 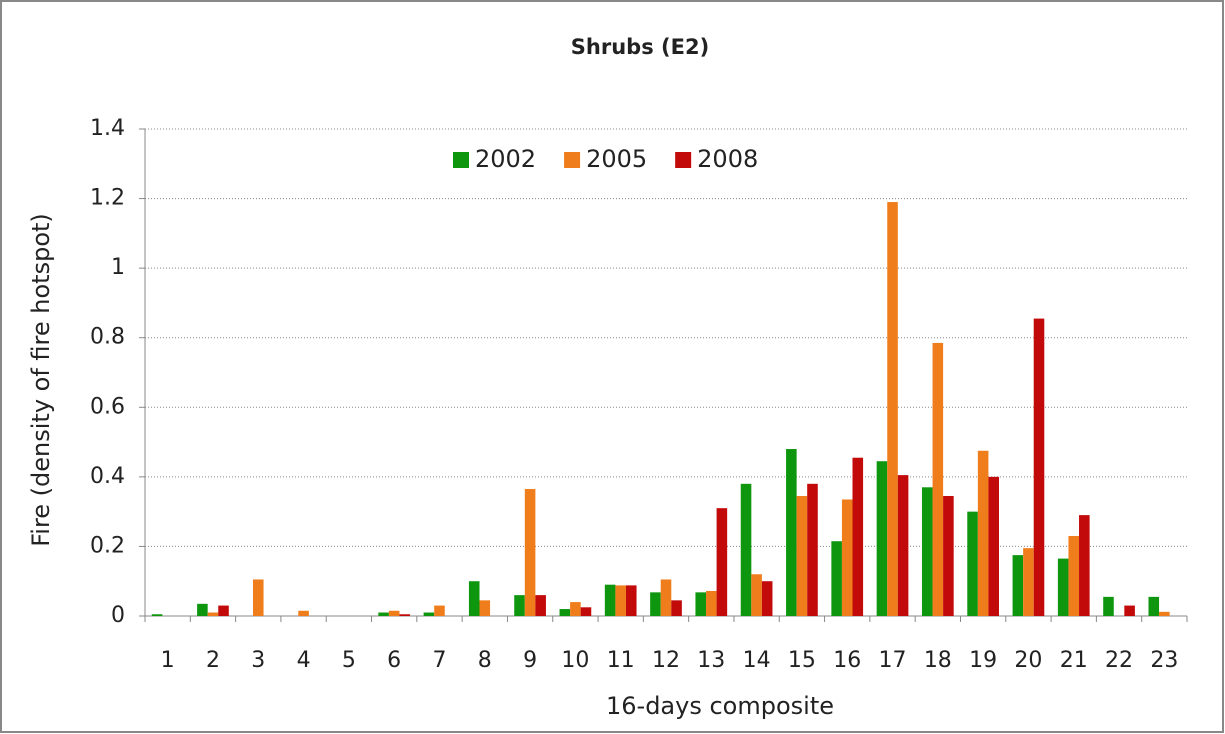 What do you see at coordinates (711, 660) in the screenshot?
I see `x-tick-label: 13` at bounding box center [711, 660].